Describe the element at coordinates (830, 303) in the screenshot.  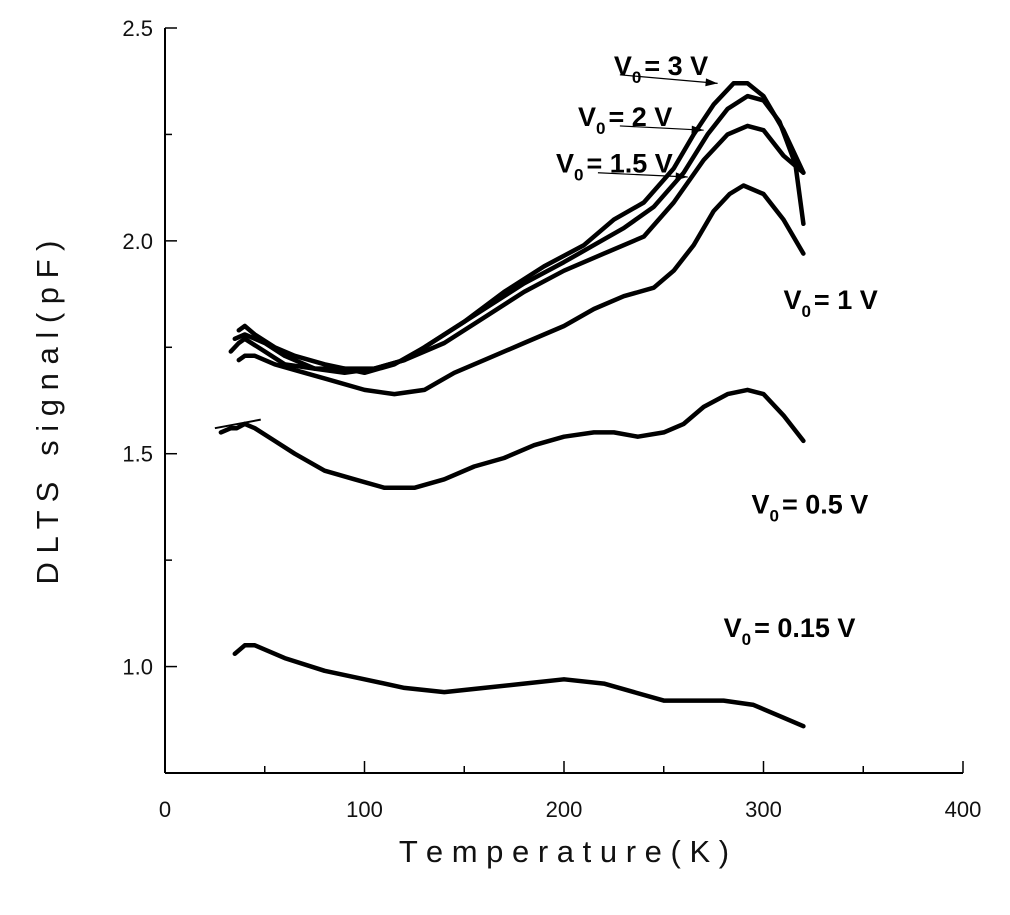
I see `series-label-V0=1V: V0 = 1 V` at that location.